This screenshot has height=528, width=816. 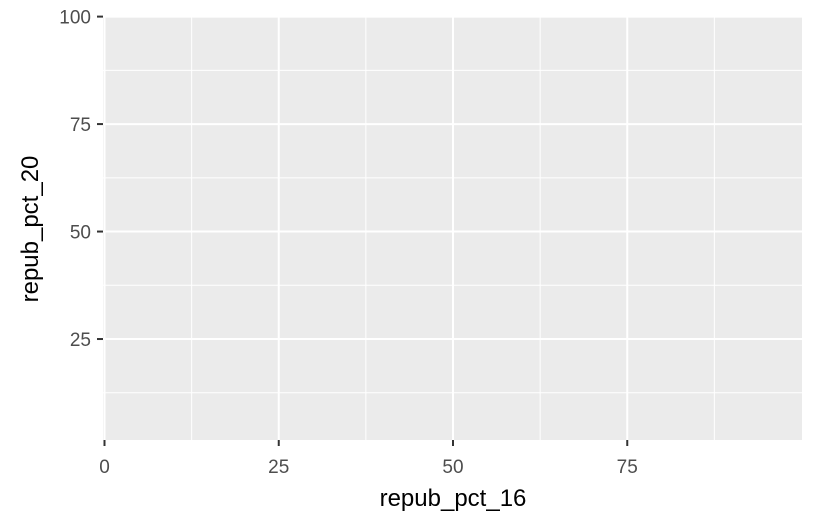 I want to click on y-tick-label: 25, so click(x=80, y=340).